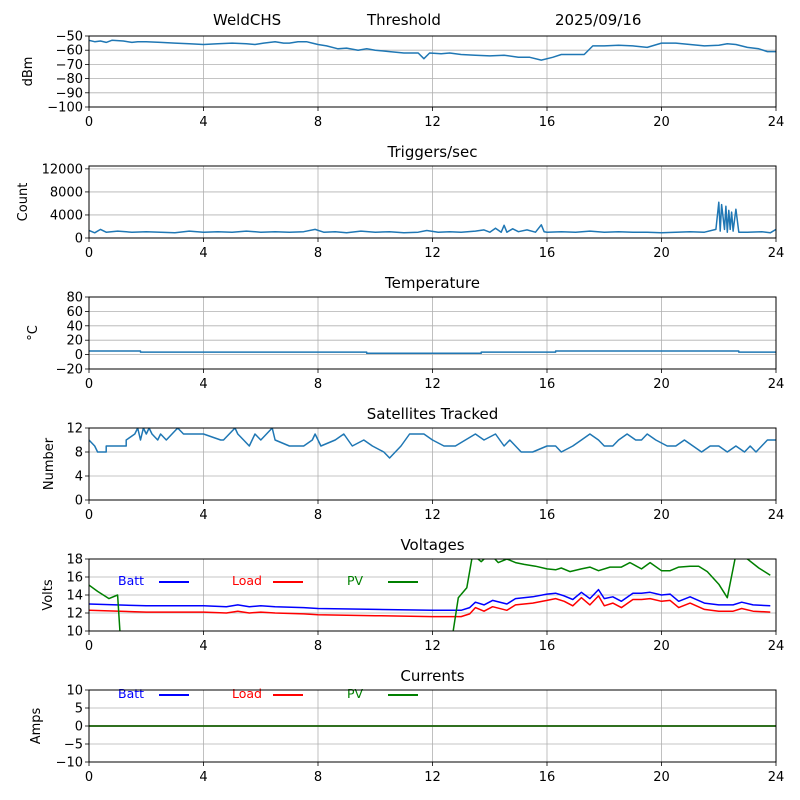  What do you see at coordinates (413, 464) in the screenshot?
I see `subplot-satellites: 0 4 8 12 16 20 24 12 8 4 0 Satellites Tracked Number` at bounding box center [413, 464].